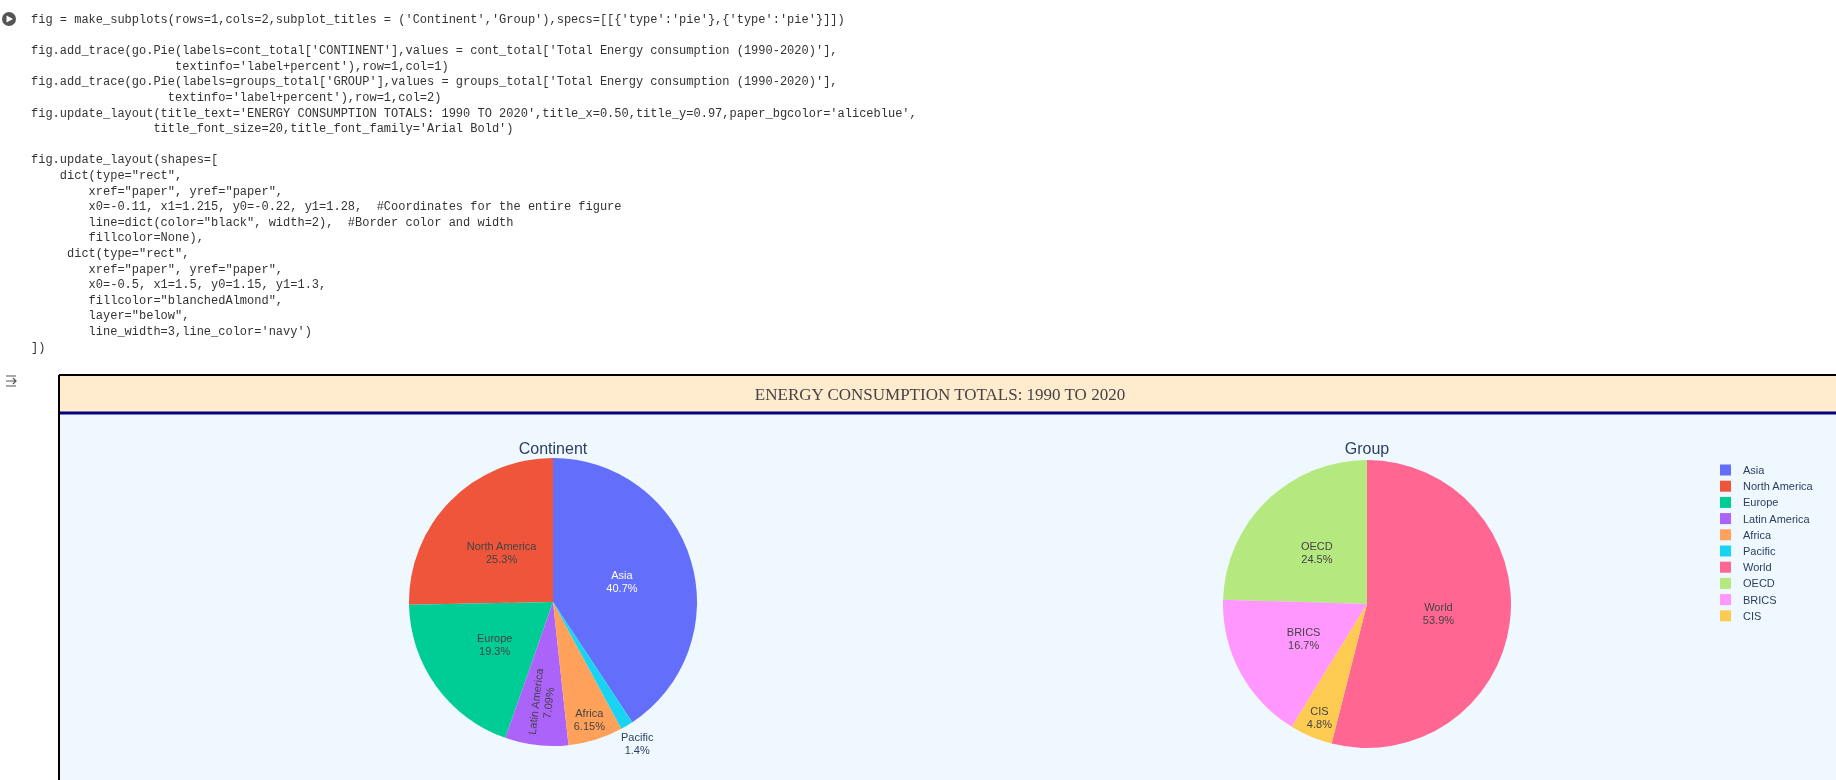  What do you see at coordinates (1761, 502) in the screenshot?
I see `legend-label: Europe` at bounding box center [1761, 502].